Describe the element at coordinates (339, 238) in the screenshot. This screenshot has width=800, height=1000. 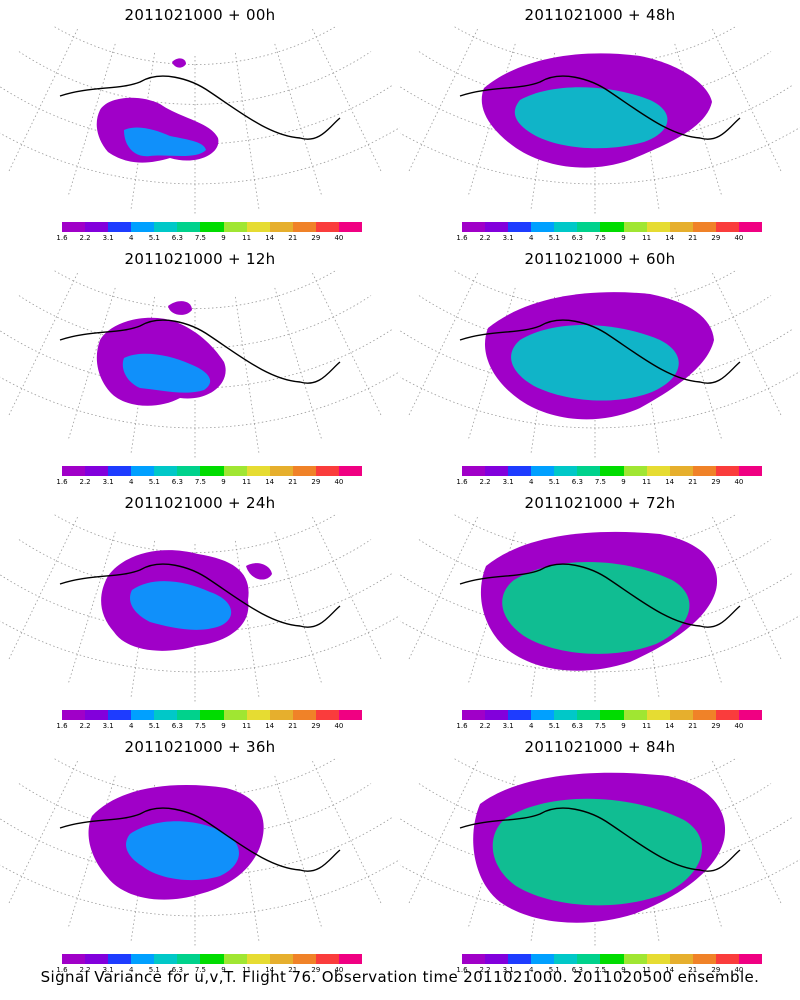
I see `colorbar-tick-label: 40` at that location.